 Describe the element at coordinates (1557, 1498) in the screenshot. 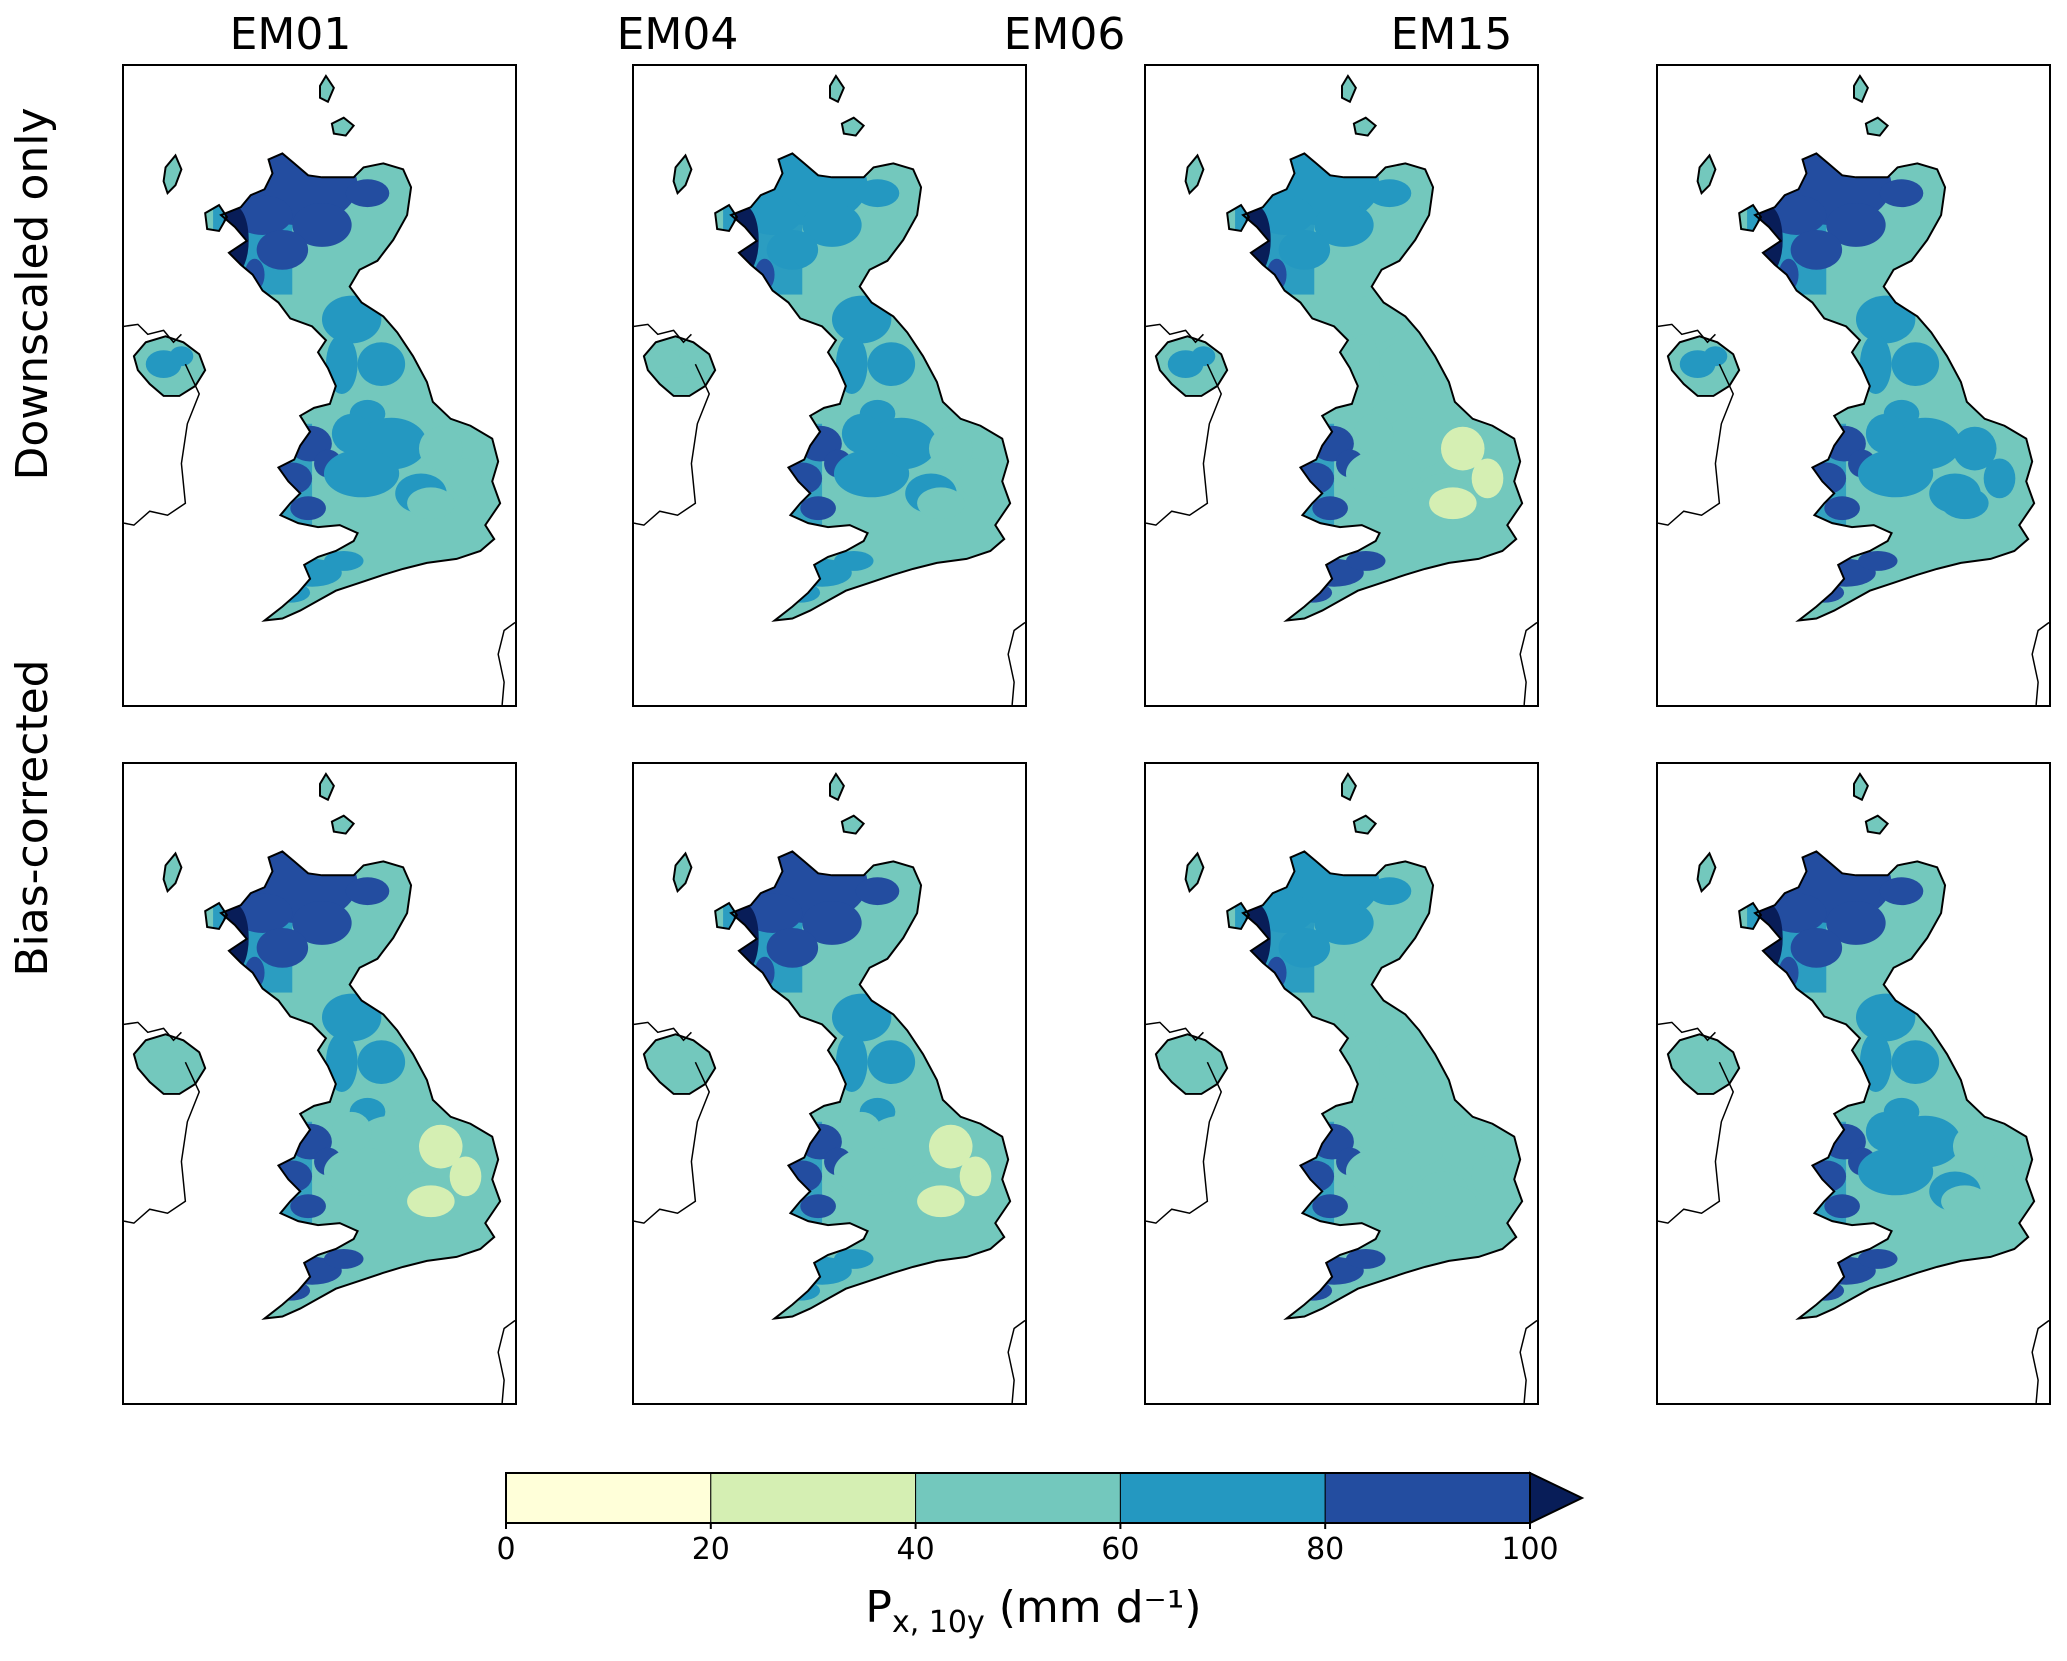

I see `colorbar-extend-arrow` at that location.